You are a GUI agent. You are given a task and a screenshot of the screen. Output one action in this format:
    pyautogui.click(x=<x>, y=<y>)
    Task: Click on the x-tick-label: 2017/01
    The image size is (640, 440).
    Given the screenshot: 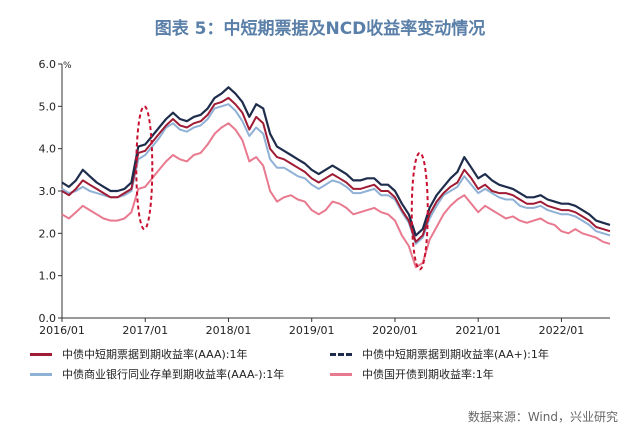 What is the action you would take?
    pyautogui.click(x=145, y=330)
    